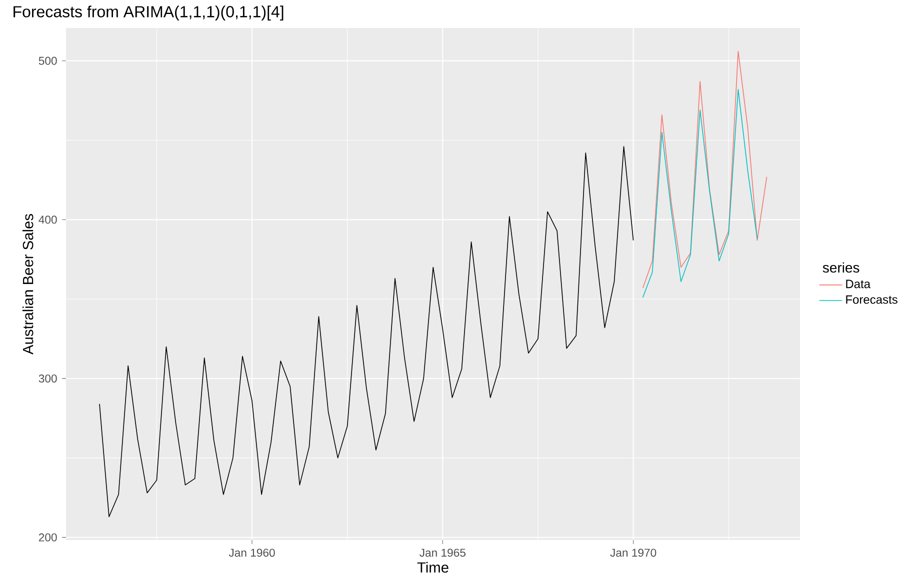  I want to click on y-tick-label: 300, so click(47, 378).